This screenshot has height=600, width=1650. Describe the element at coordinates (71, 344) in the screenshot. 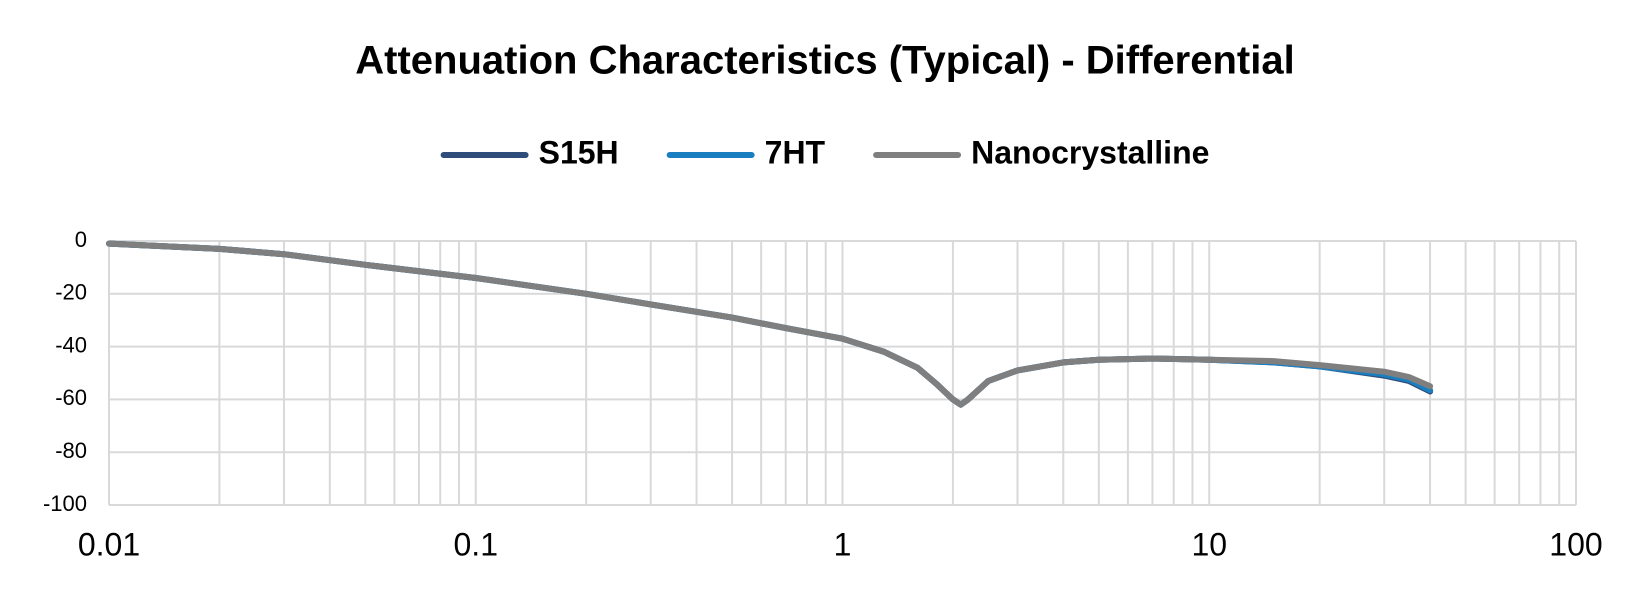

I see `y-tick-label: -40` at that location.